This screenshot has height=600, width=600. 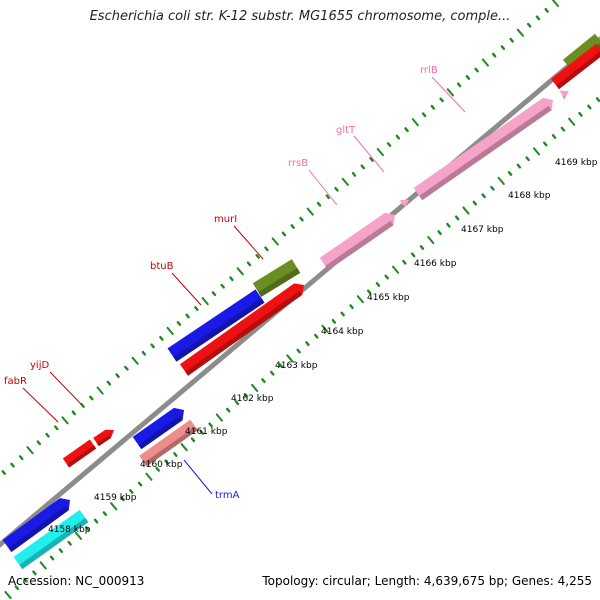 What do you see at coordinates (103, 438) in the screenshot?
I see `feature-red-yijD` at bounding box center [103, 438].